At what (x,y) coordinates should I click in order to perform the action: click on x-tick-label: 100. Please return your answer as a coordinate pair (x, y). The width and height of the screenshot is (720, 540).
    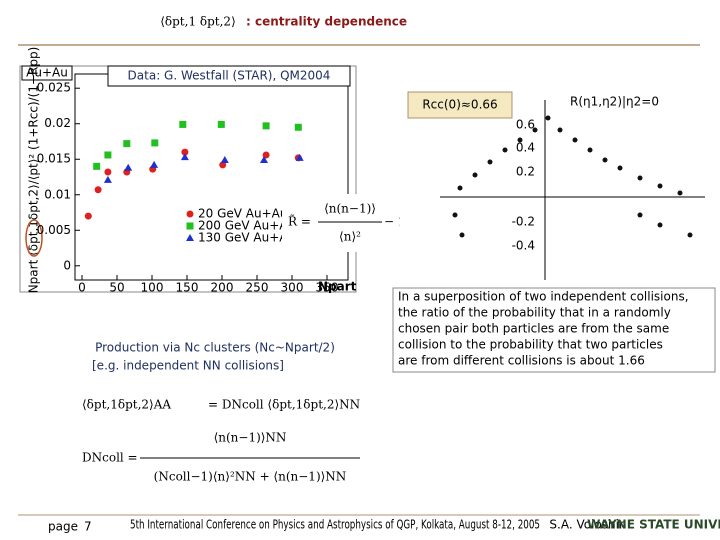
    Looking at the image, I should click on (152, 288).